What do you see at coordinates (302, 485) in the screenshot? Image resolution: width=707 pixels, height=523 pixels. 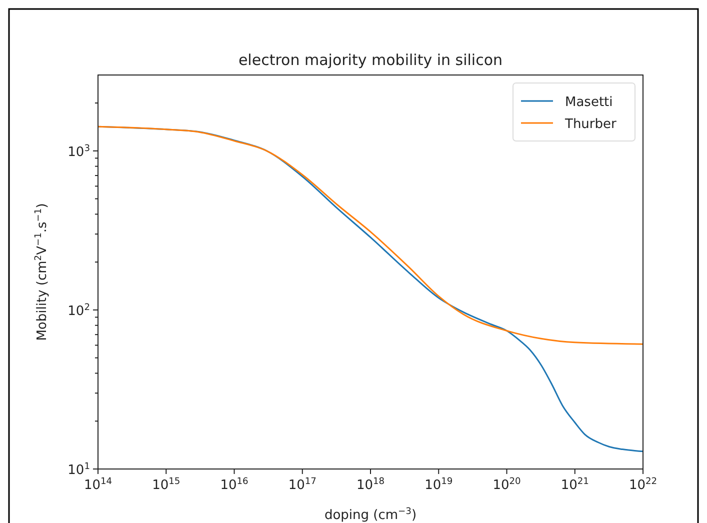 I see `x-tick-label: 10$^{17}$` at bounding box center [302, 485].